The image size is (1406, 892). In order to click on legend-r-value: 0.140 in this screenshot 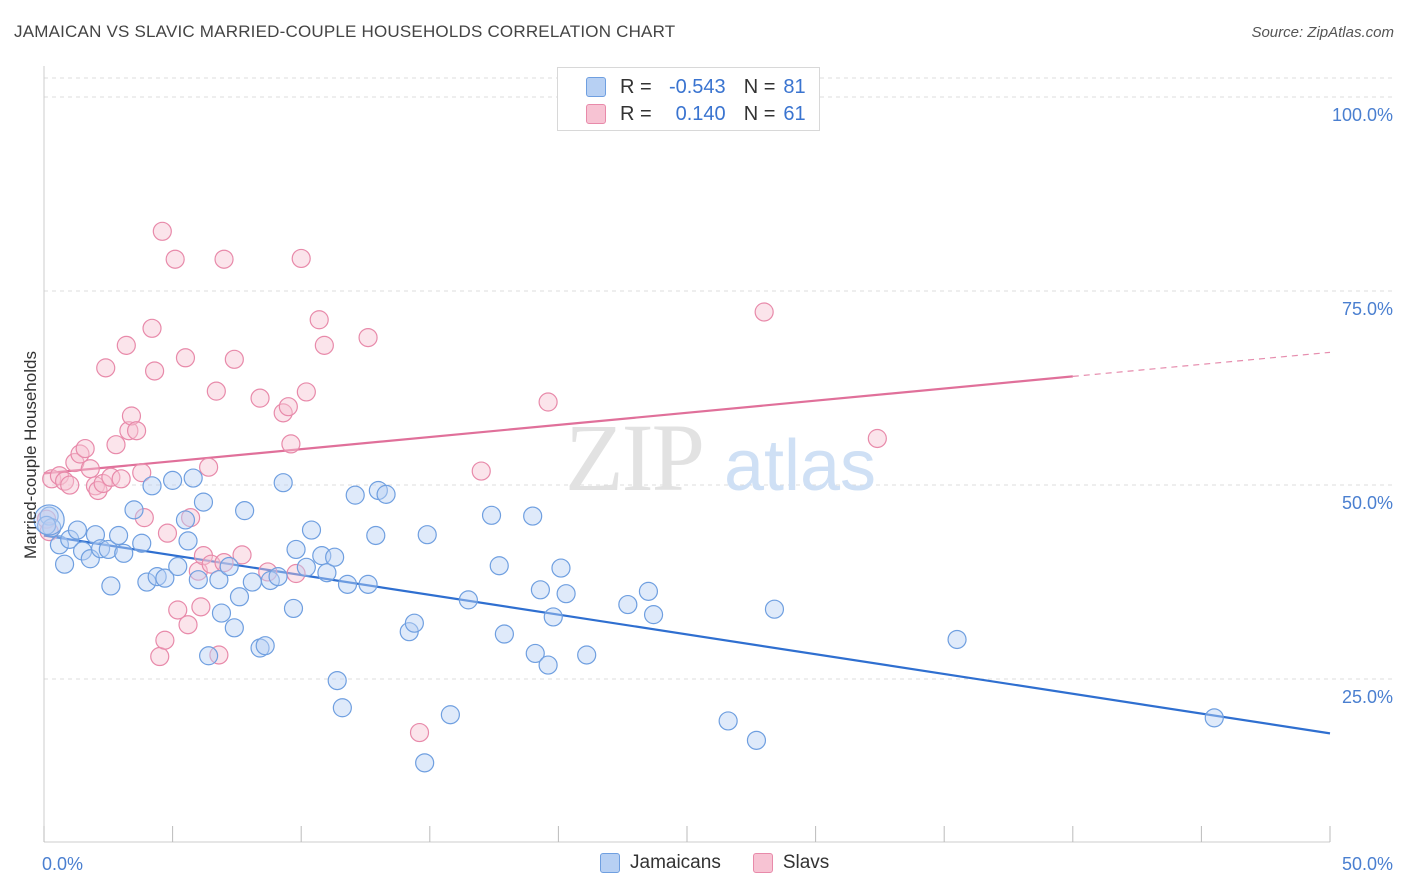, I will do `click(700, 113)`.